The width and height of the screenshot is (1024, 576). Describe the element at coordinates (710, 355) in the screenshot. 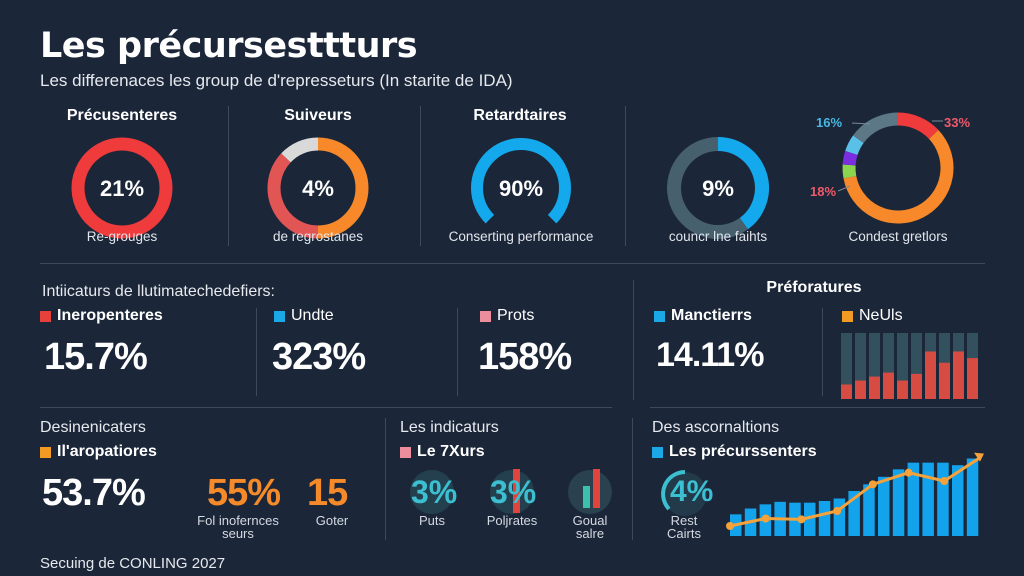

I see `metric-value: 14.11%` at that location.